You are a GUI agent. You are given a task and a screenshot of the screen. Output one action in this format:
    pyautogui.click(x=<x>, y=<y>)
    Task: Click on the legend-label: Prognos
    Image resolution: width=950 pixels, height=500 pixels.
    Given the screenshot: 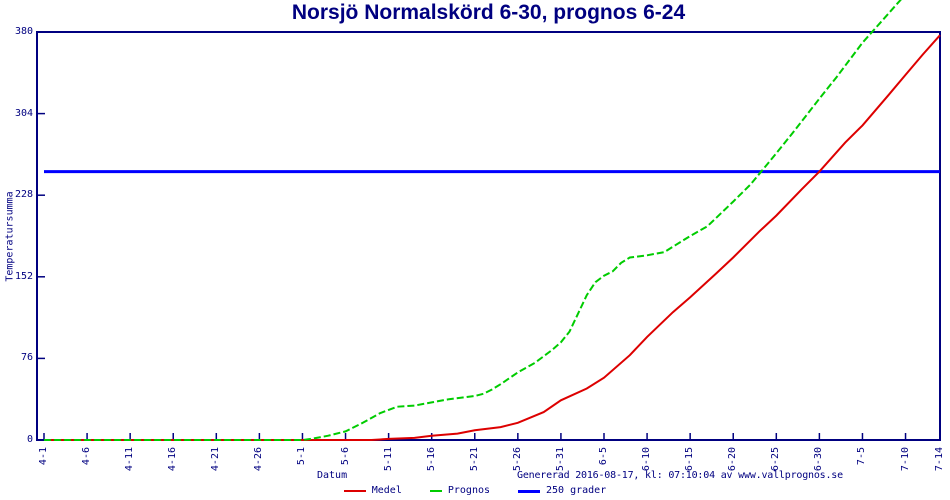 What is the action you would take?
    pyautogui.click(x=469, y=490)
    